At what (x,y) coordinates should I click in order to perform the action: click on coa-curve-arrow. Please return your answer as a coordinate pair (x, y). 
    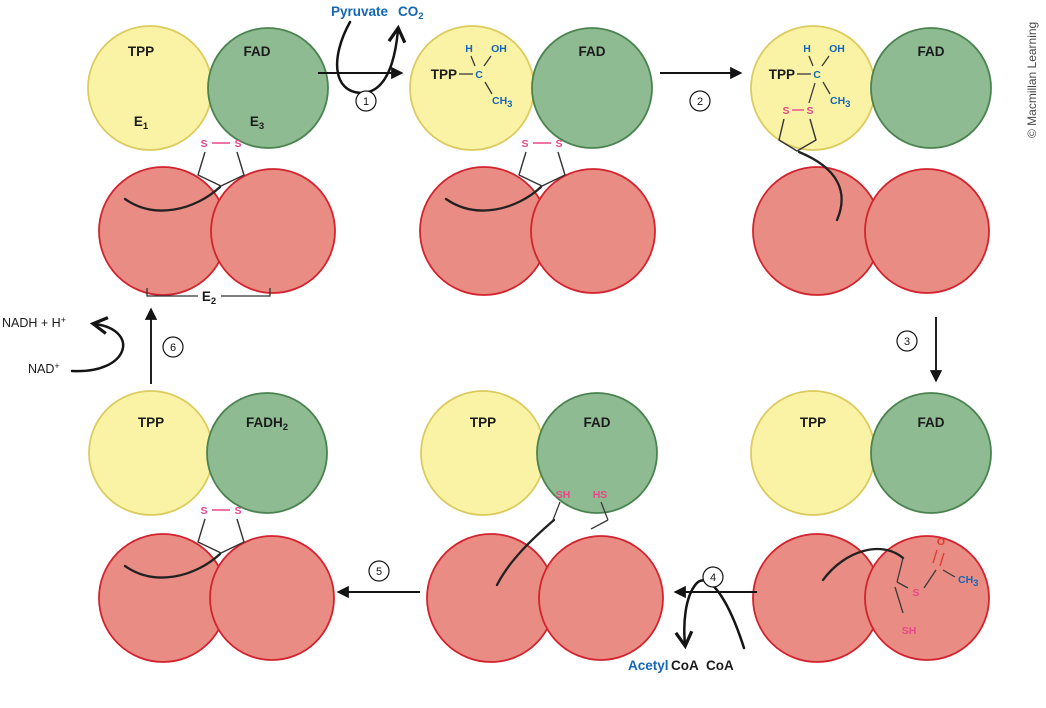
    Looking at the image, I should click on (710, 614).